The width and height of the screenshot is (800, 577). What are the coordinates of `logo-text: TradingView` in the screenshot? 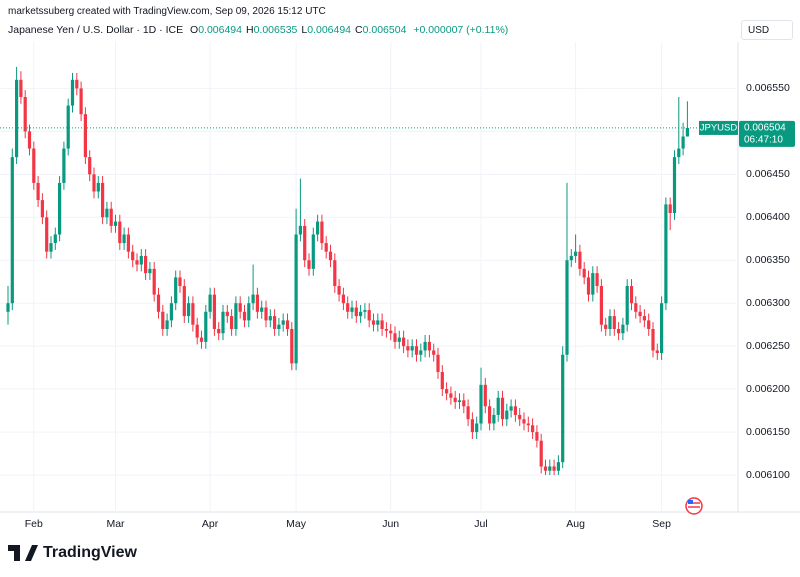 It's located at (90, 552).